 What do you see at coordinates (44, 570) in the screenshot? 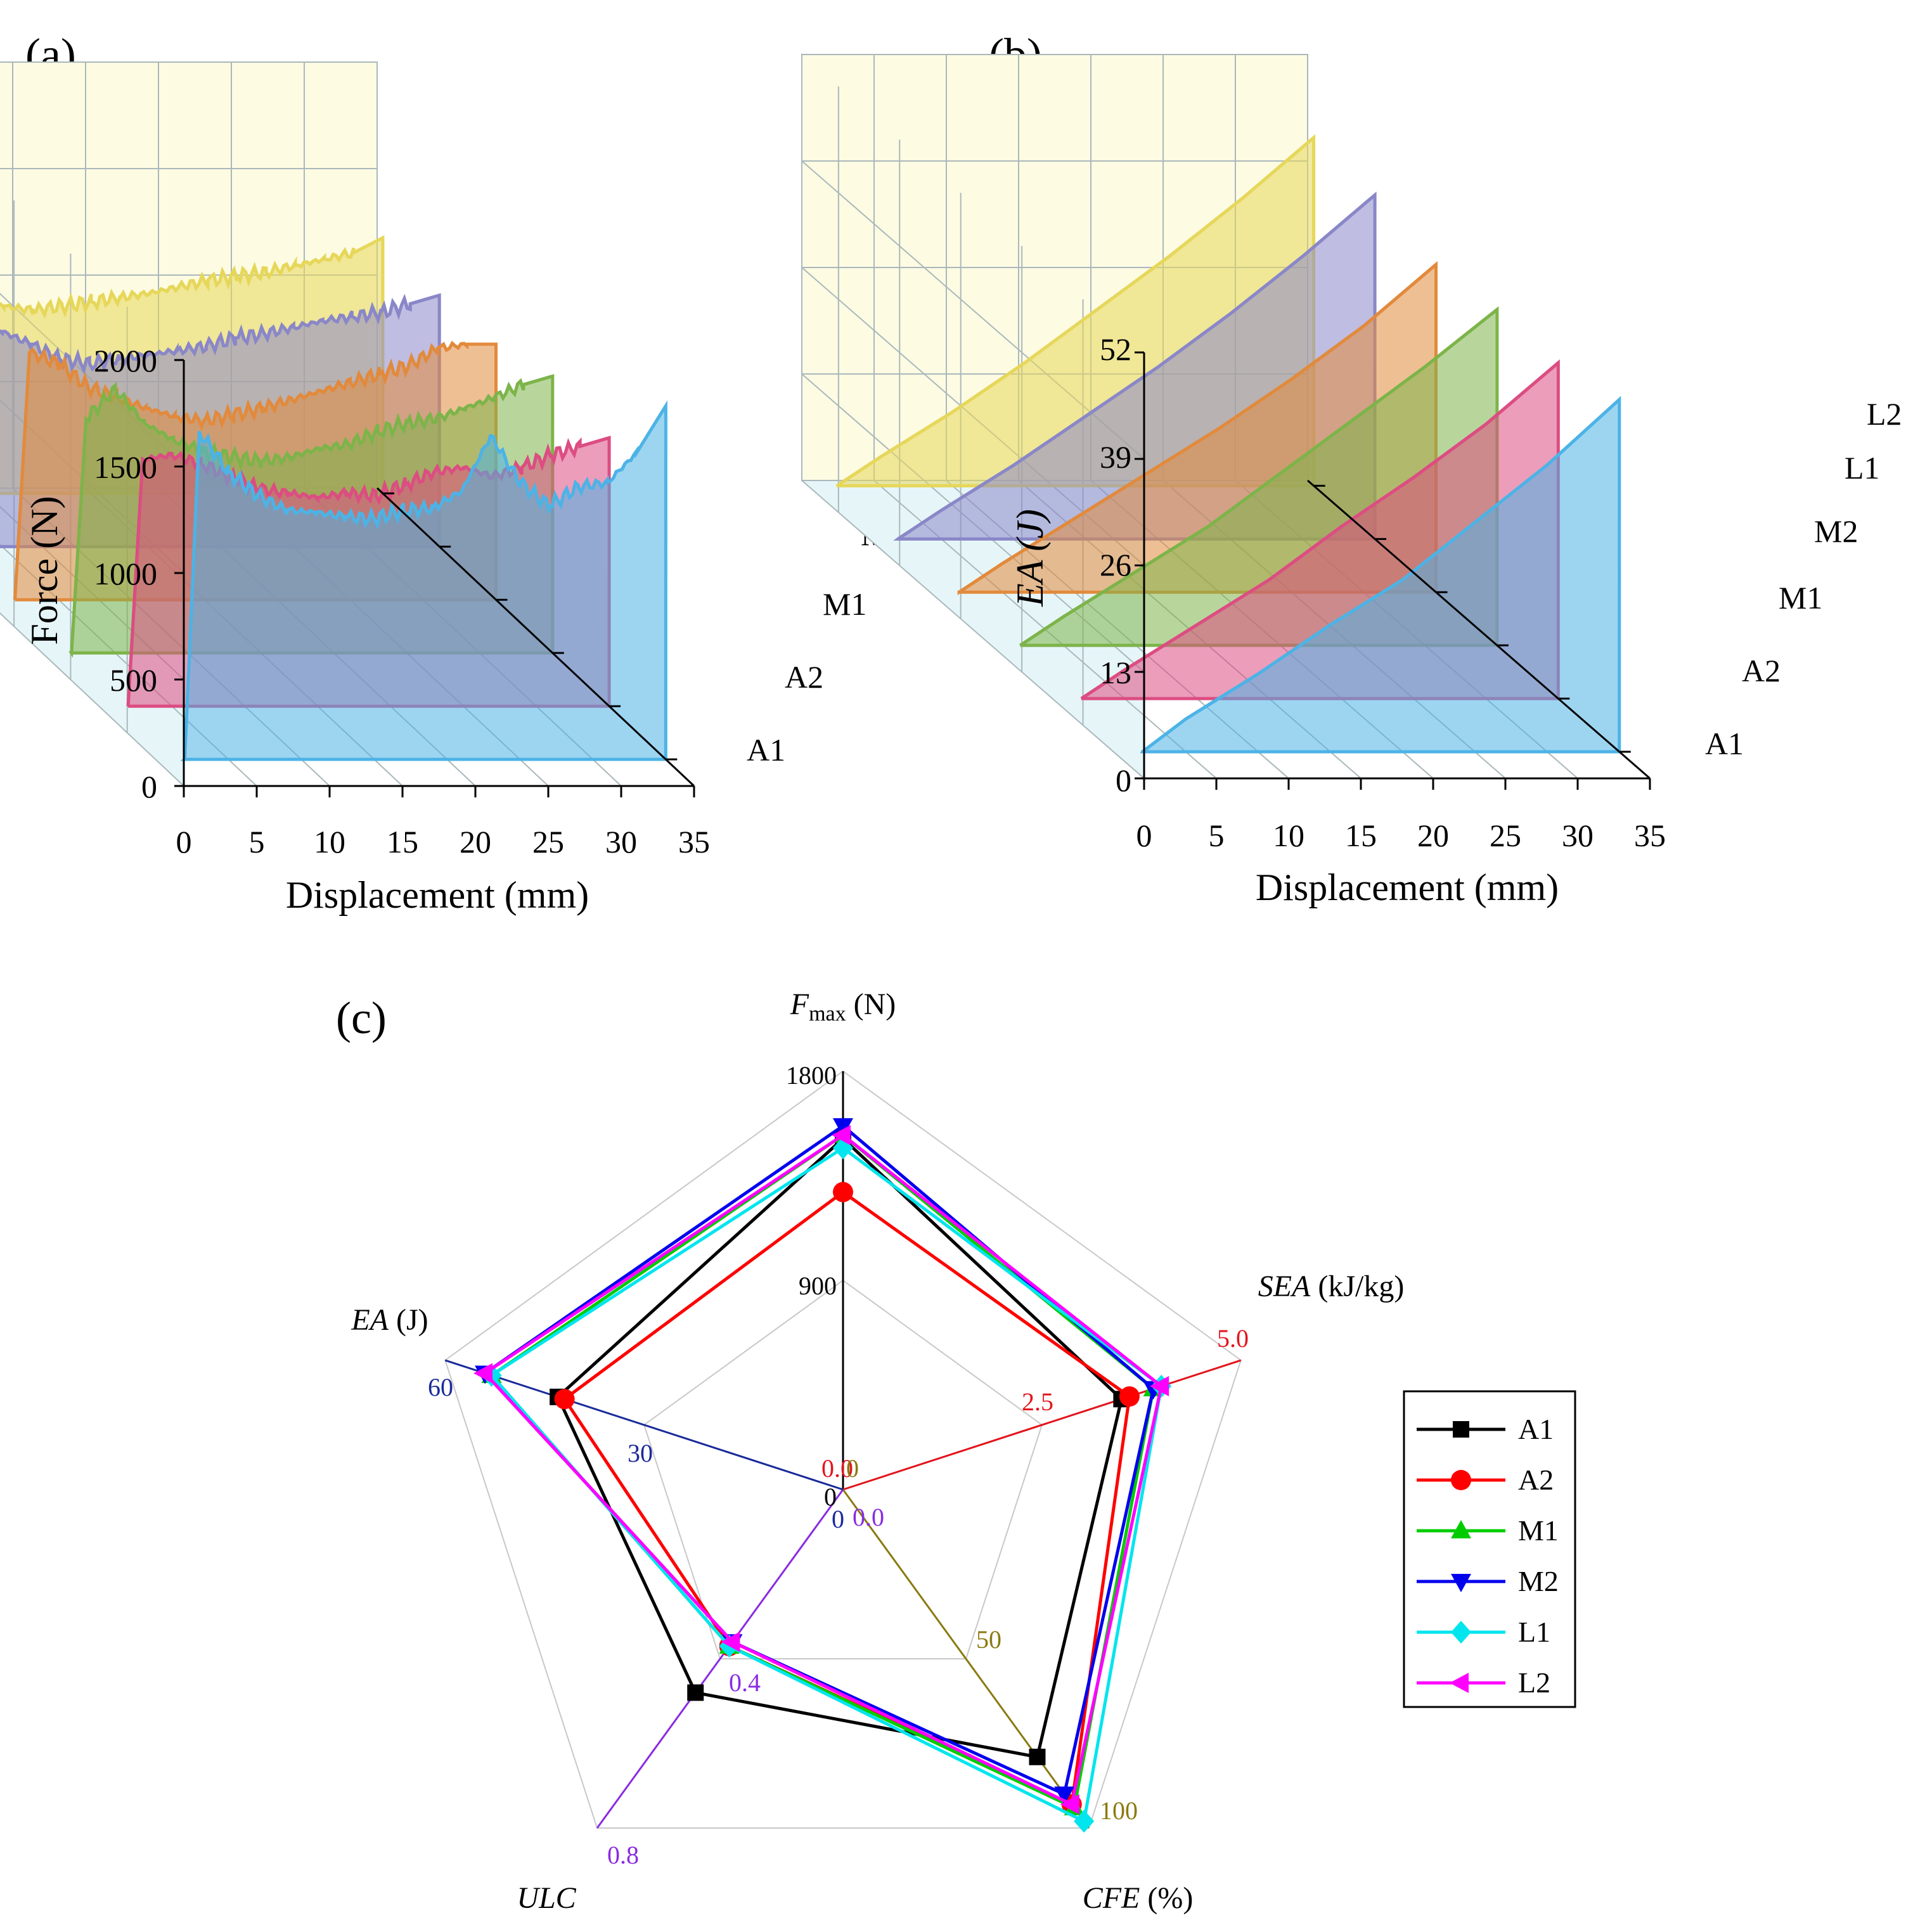
I see `a-y-axis-title: Force (N)` at bounding box center [44, 570].